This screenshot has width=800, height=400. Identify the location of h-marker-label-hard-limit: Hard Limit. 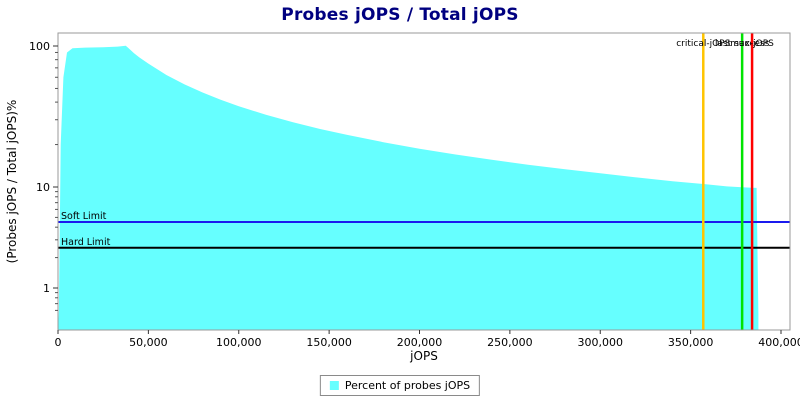
(86, 242).